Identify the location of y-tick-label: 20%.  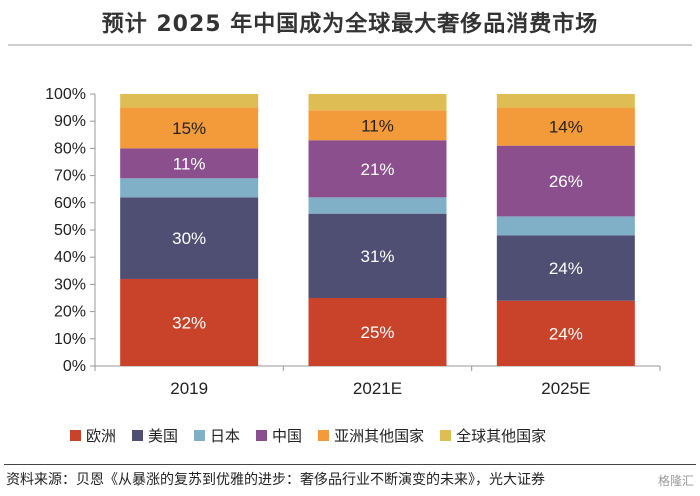
(70, 312).